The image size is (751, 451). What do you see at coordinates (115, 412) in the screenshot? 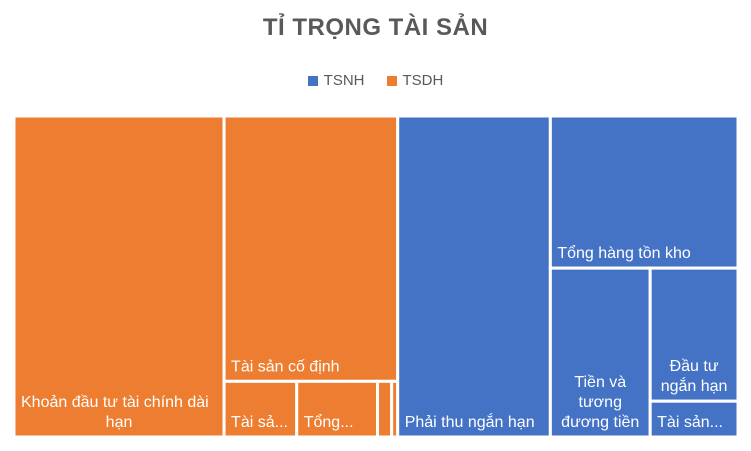
I see `tile-label: Khoản đầu tư tài chính dài hạn` at bounding box center [115, 412].